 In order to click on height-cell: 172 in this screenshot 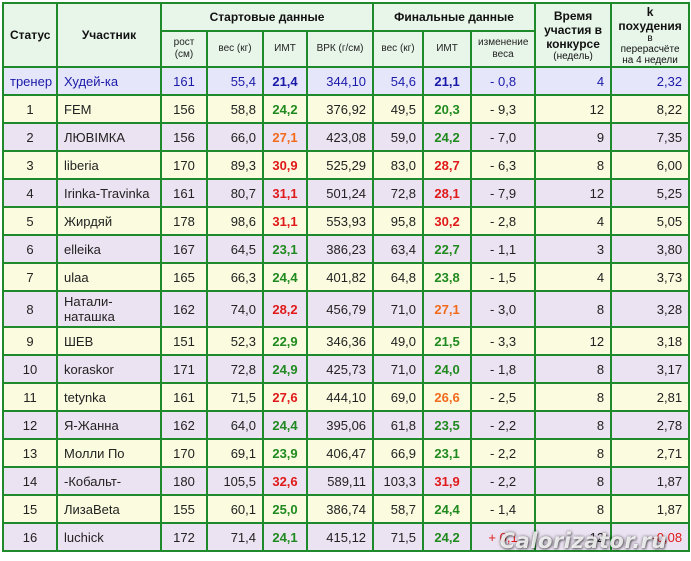, I will do `click(184, 537)`.